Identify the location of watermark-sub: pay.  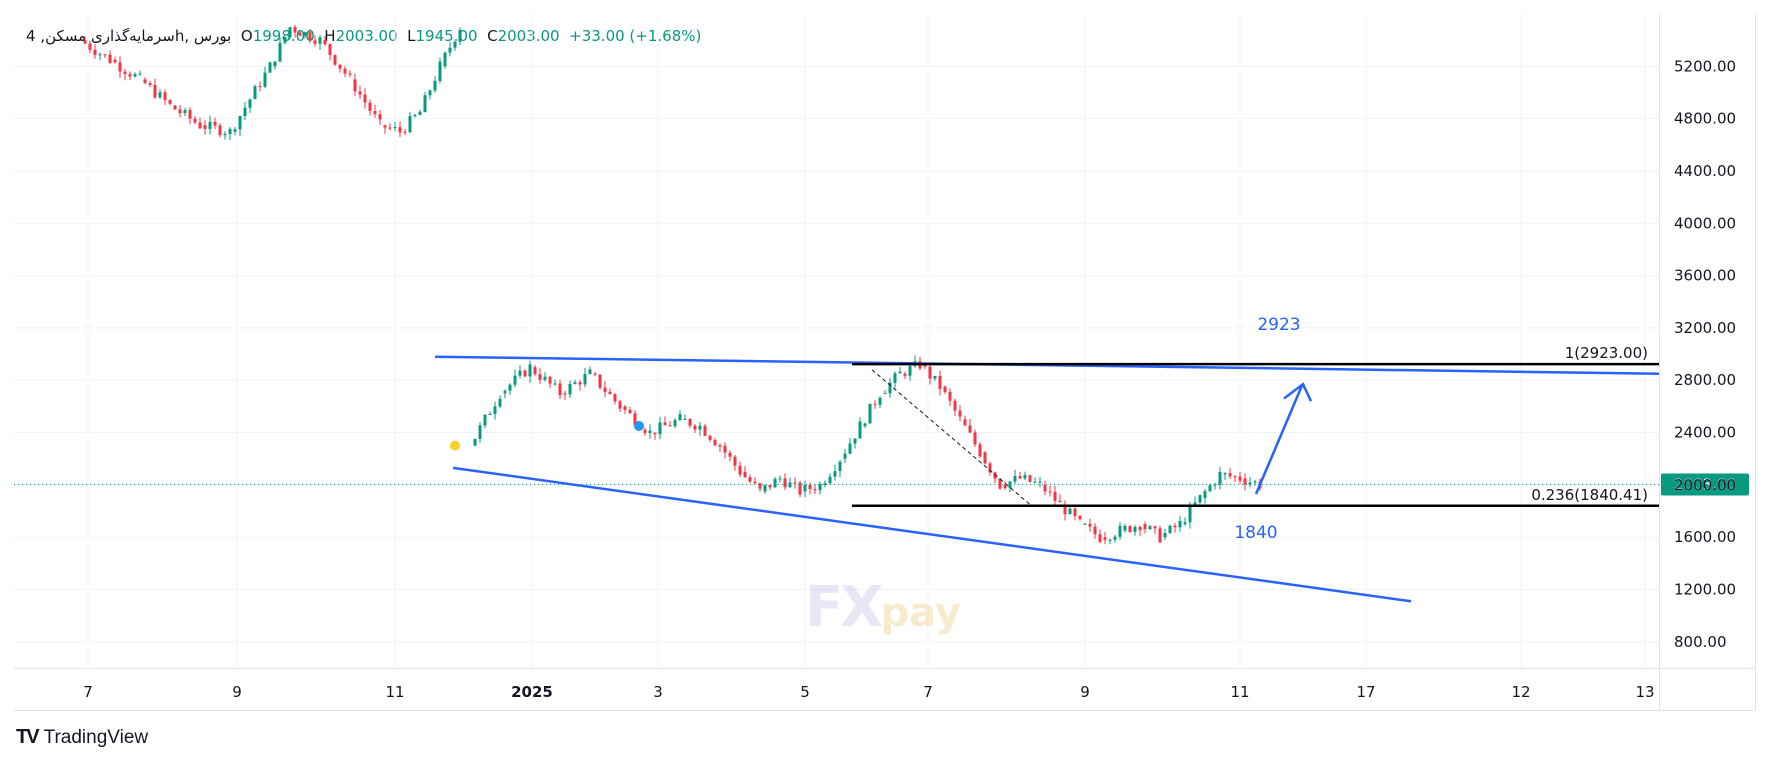
(920, 613).